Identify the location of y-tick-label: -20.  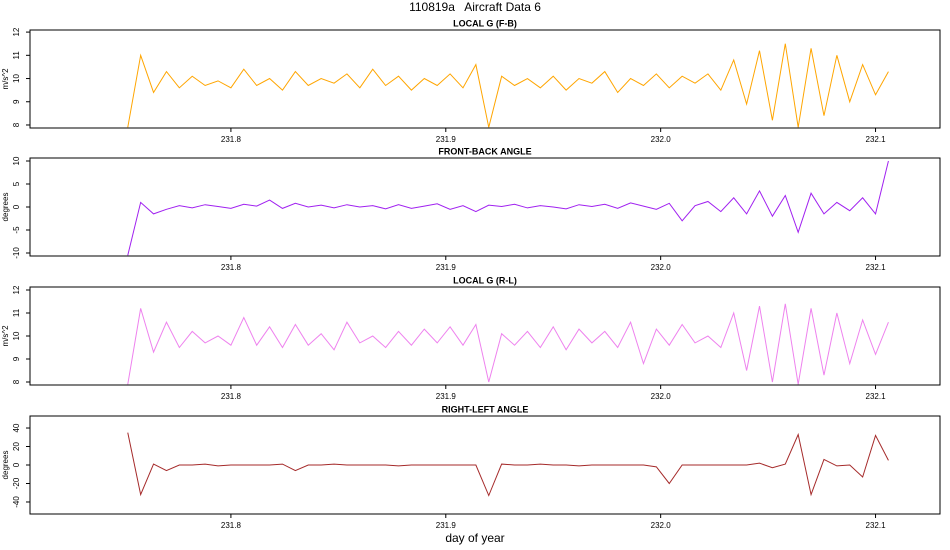
(16, 483).